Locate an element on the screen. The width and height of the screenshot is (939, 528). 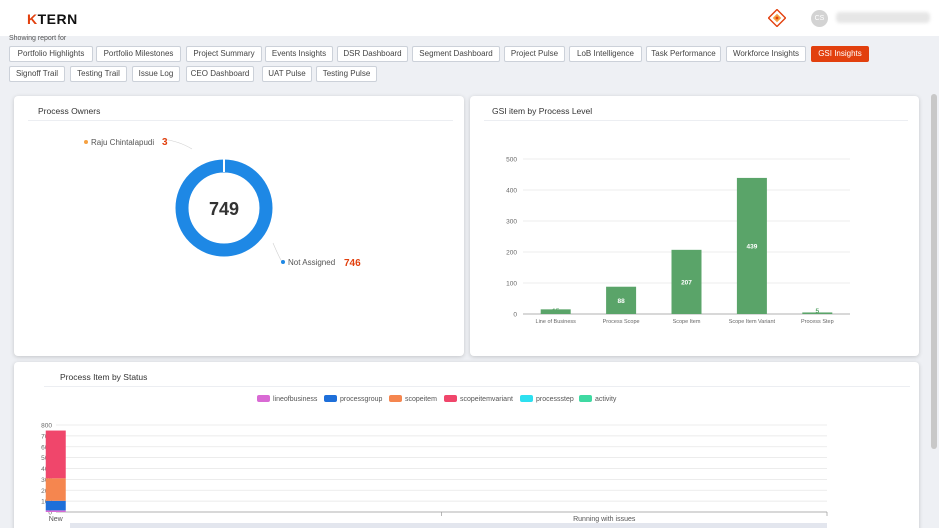
gsi-x-tick-label: Process Scope is located at coordinates (621, 322).